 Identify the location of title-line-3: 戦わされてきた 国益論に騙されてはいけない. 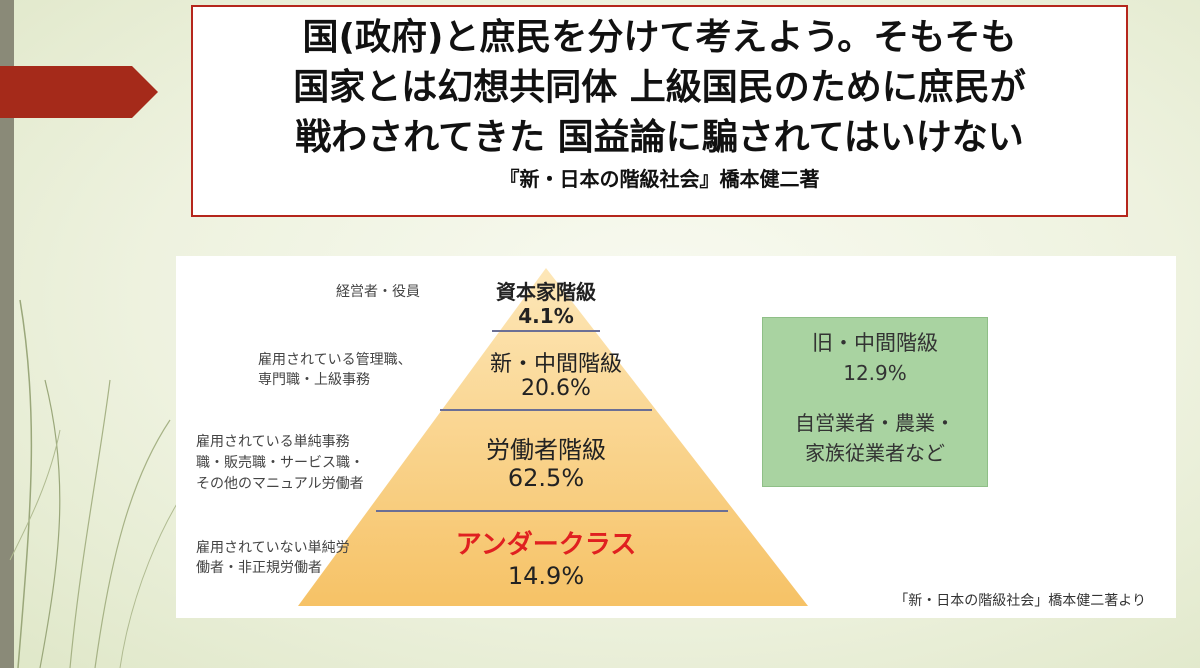
(659, 137).